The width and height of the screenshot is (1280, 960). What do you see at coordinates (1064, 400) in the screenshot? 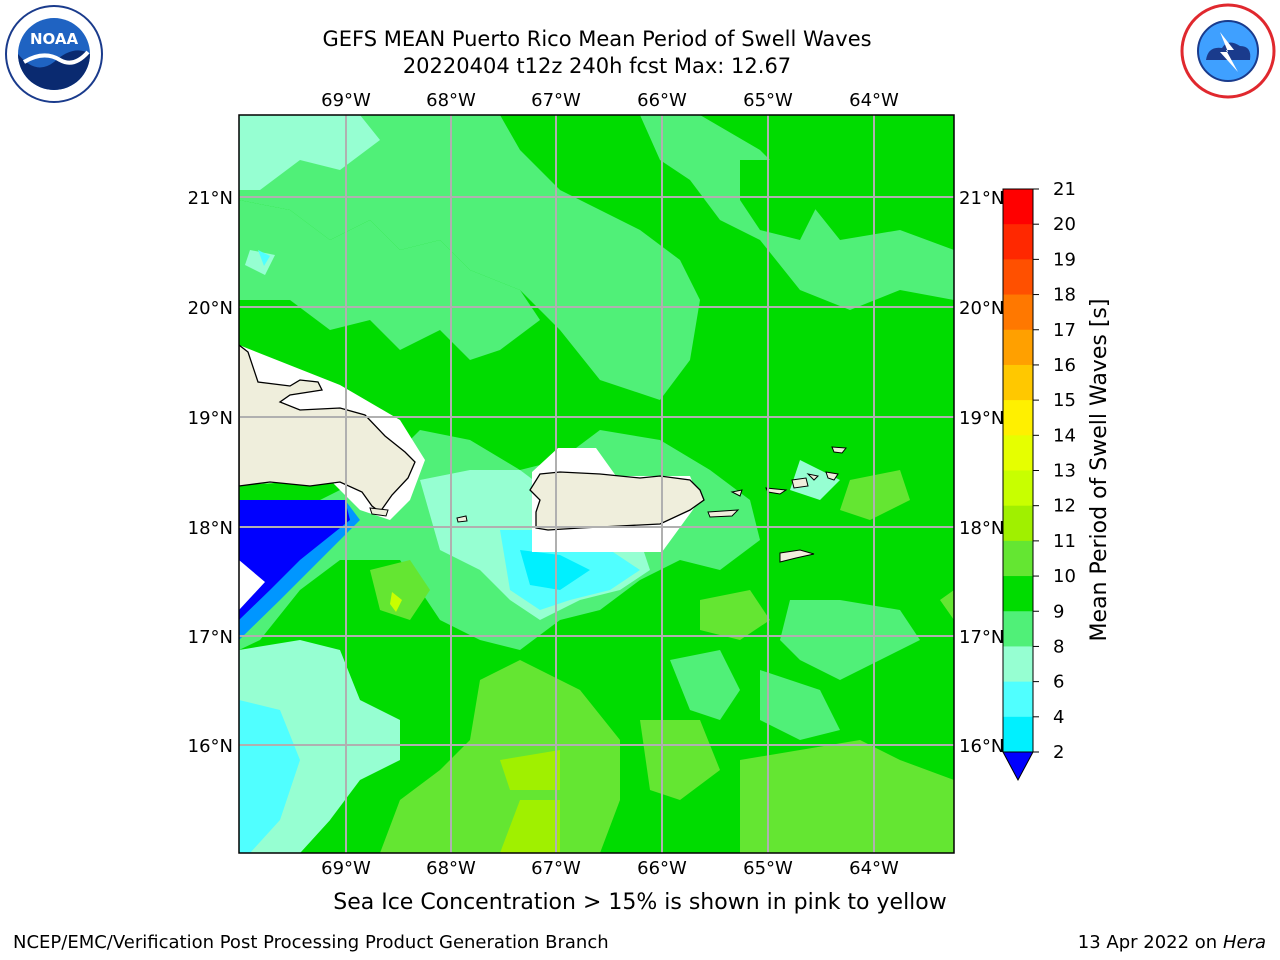
I see `colorbar-tick-label: 15` at bounding box center [1064, 400].